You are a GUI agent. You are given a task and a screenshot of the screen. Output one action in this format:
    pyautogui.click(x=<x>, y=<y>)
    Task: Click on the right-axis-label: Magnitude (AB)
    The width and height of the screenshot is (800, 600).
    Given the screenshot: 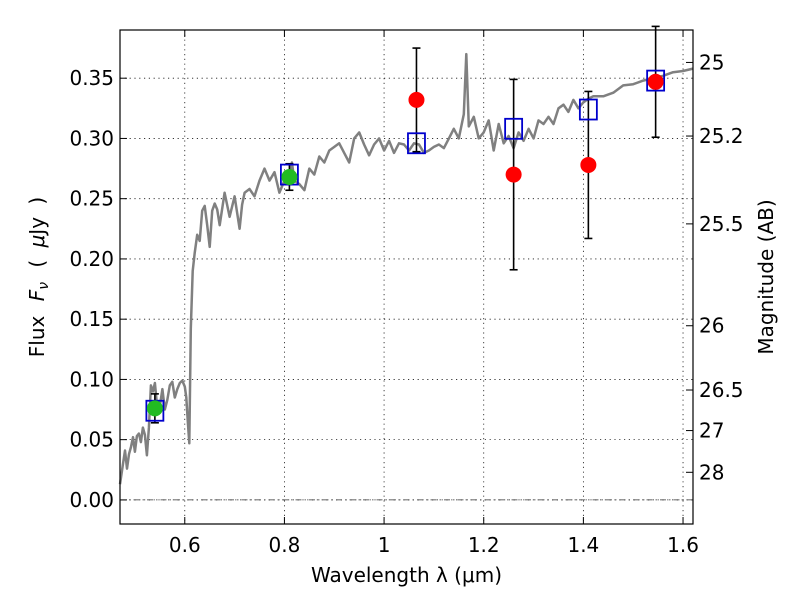 What is the action you would take?
    pyautogui.click(x=766, y=276)
    